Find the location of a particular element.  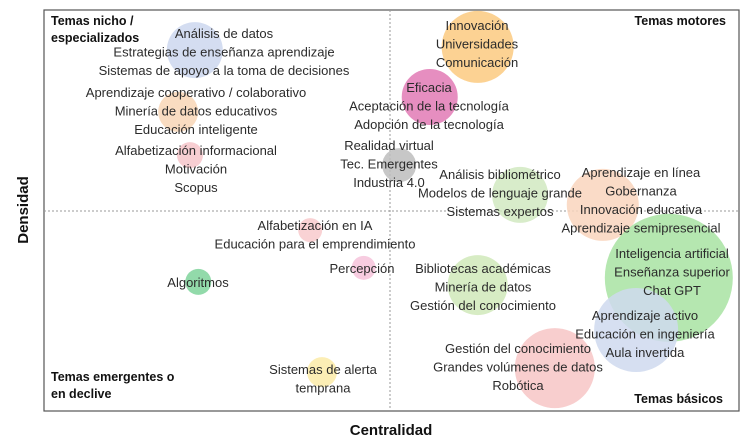

cluster-label: Realidad virtual is located at coordinates (389, 145).